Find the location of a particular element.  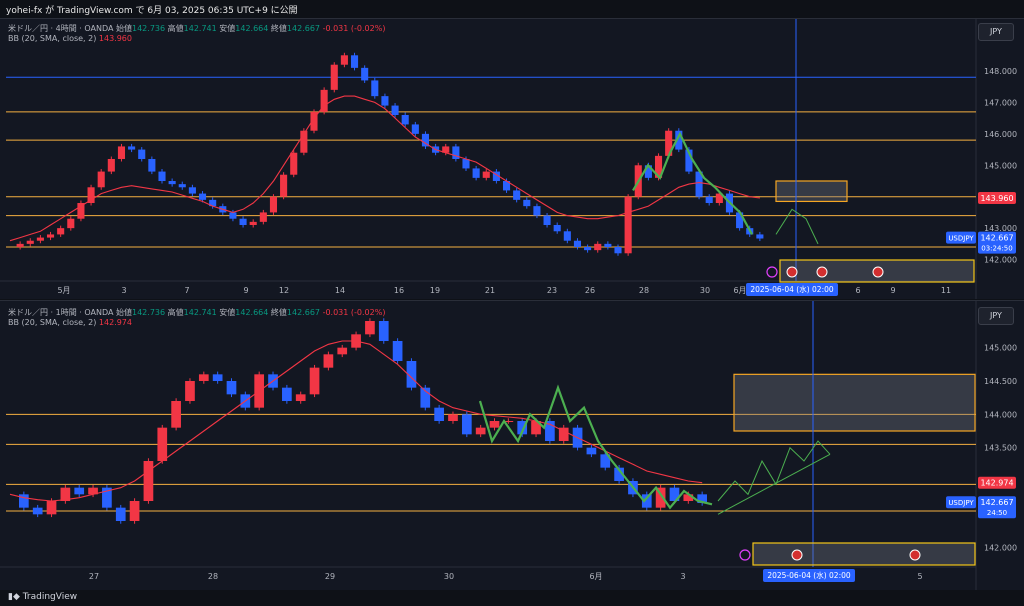

currency-button-1h: JPY is located at coordinates (996, 316).